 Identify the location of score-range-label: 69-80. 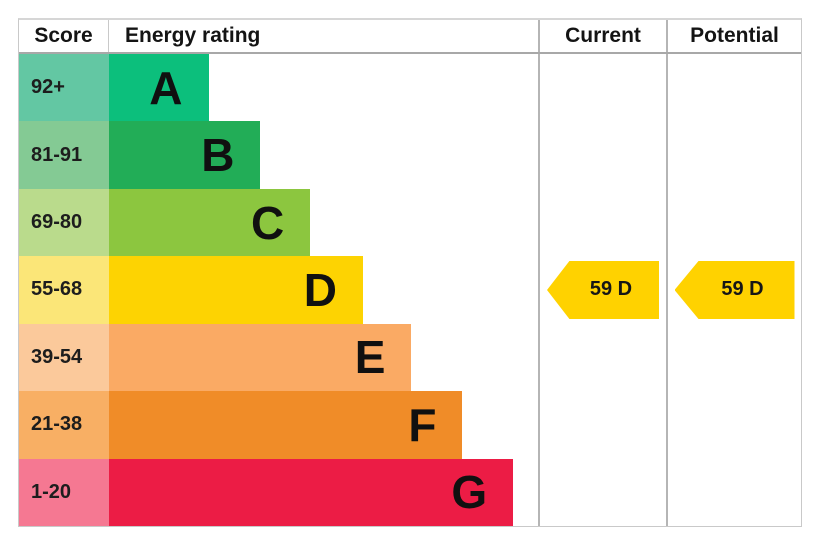
(57, 222).